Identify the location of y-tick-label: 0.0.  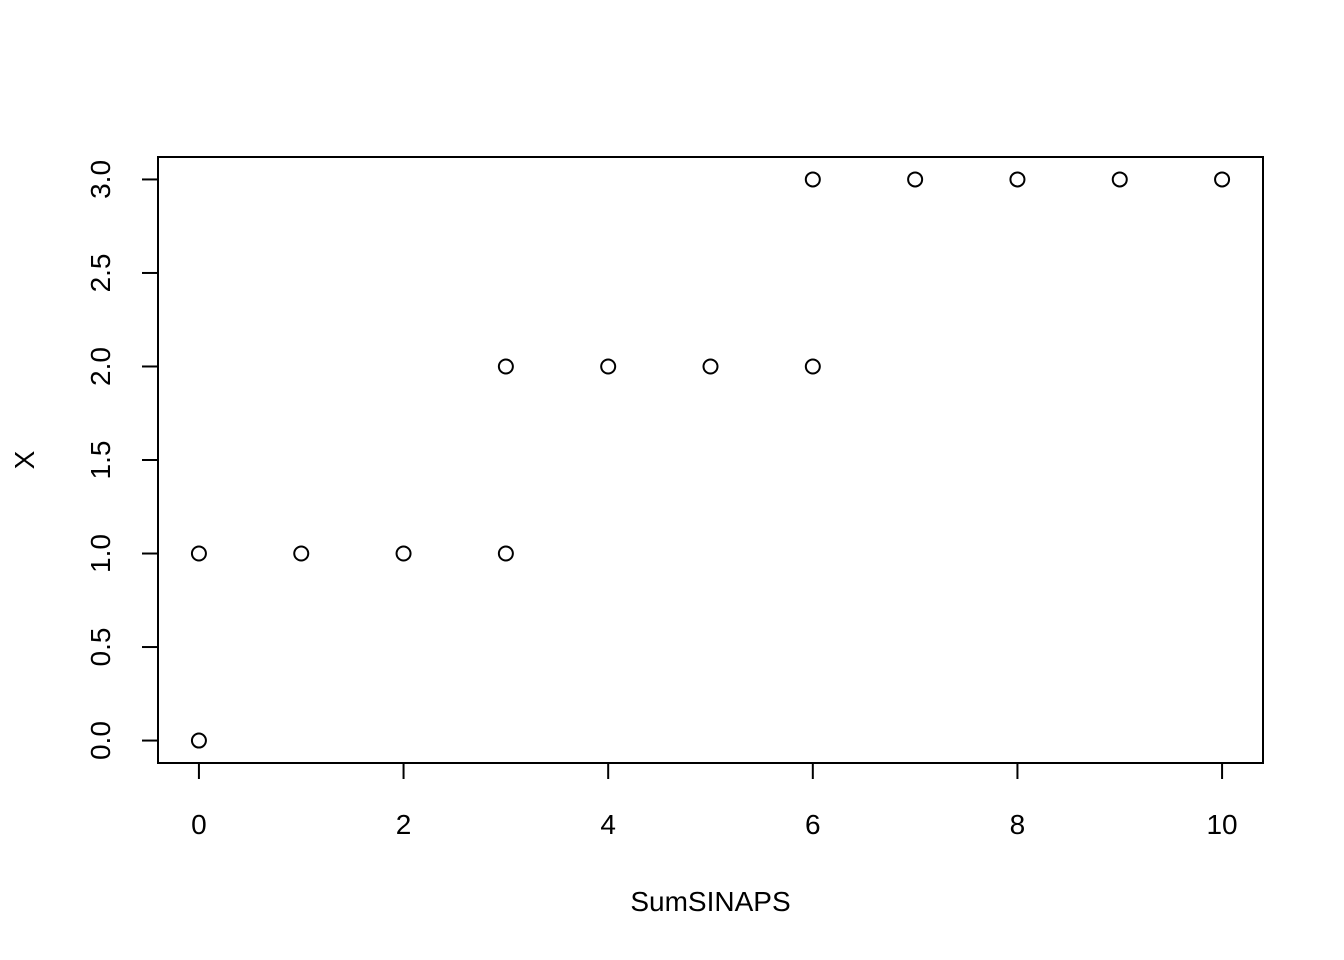
(100, 740).